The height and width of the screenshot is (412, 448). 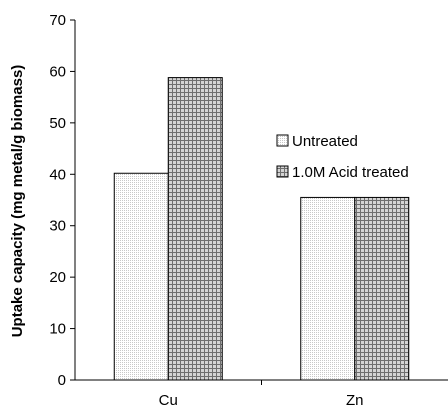 I want to click on bar-zn-untreated, so click(x=328, y=288).